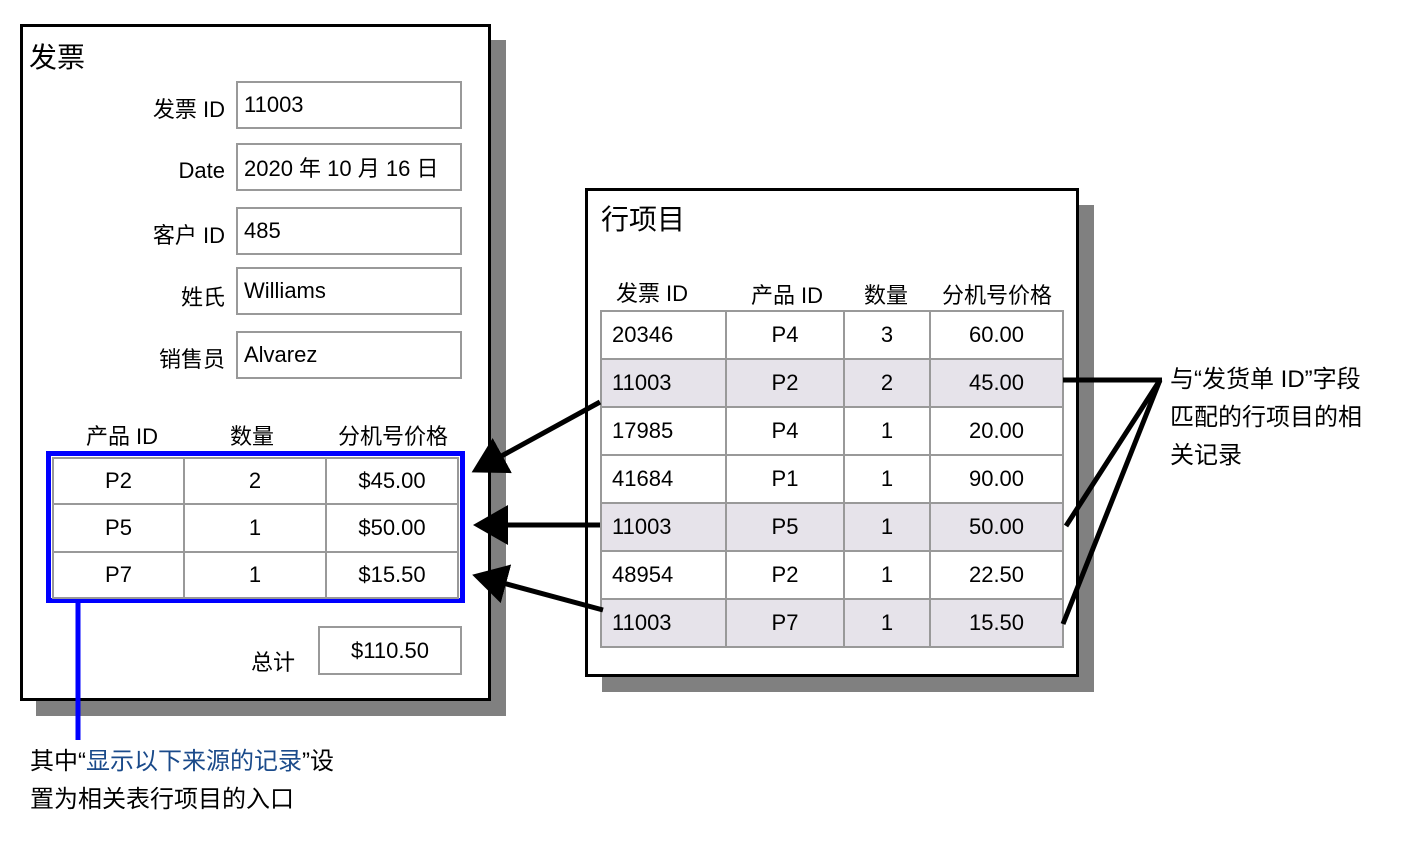  I want to click on cell: 20346, so click(663, 335).